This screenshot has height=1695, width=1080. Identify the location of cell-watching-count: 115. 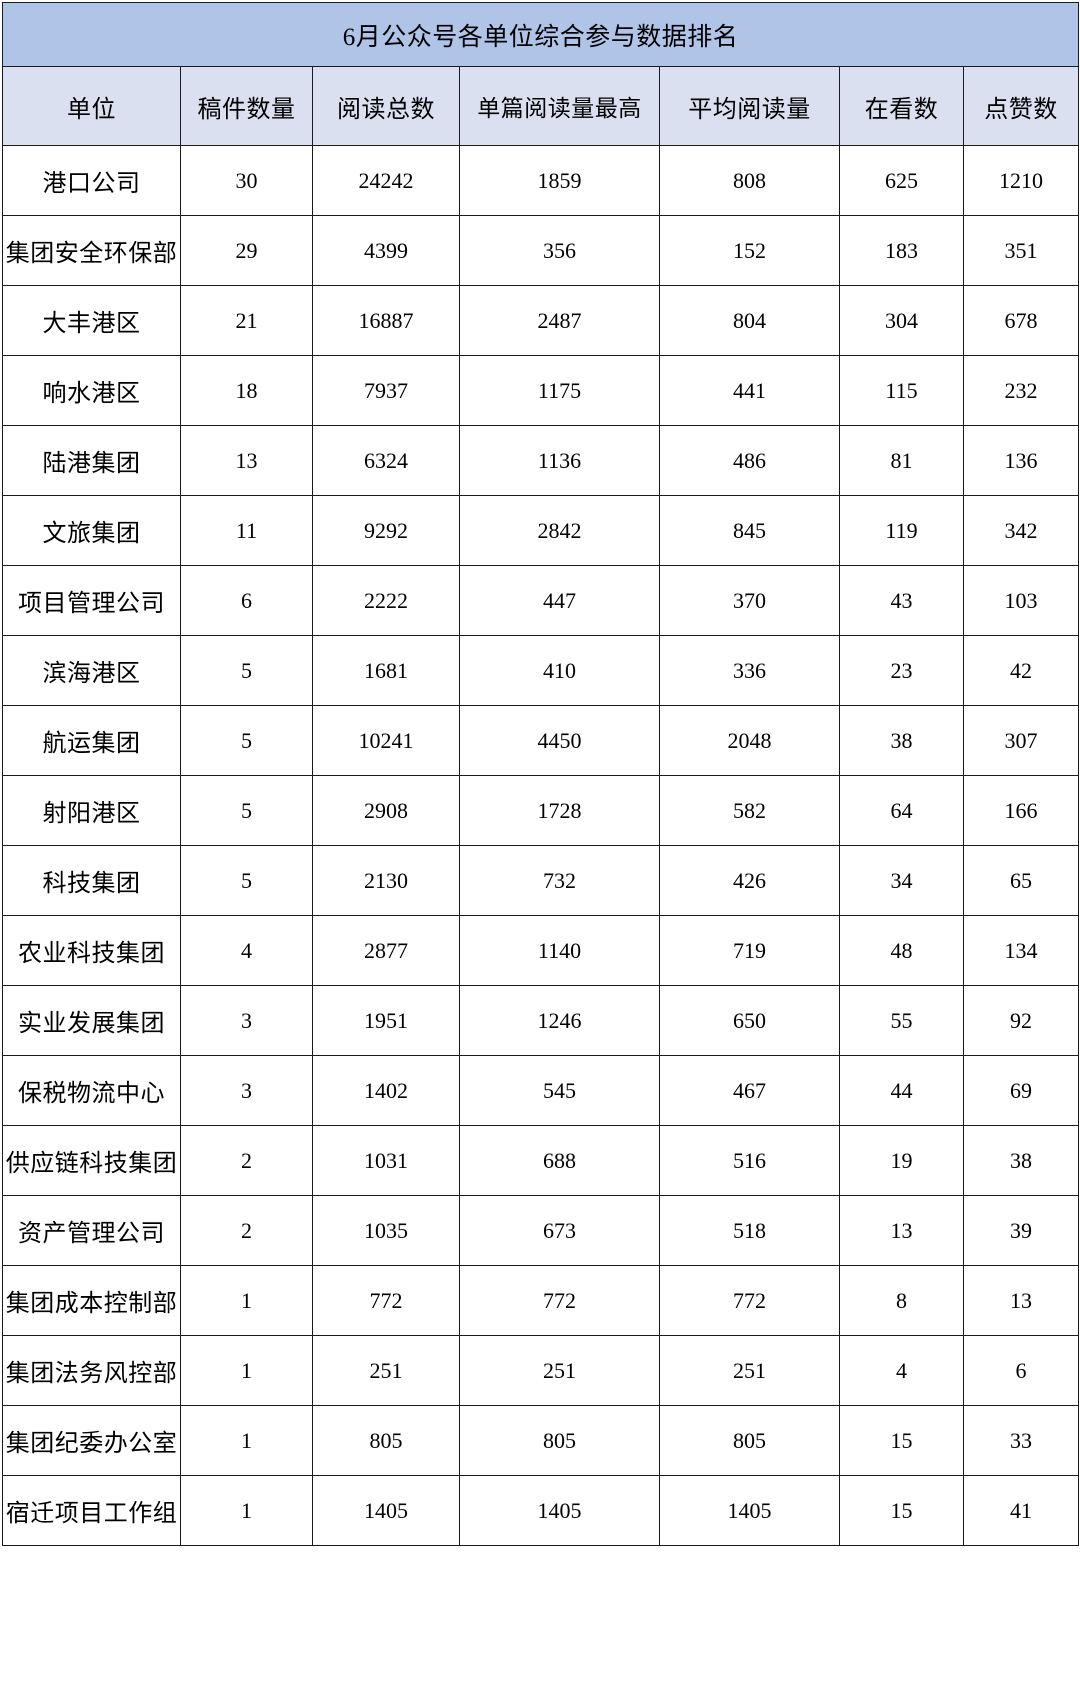
(901, 390).